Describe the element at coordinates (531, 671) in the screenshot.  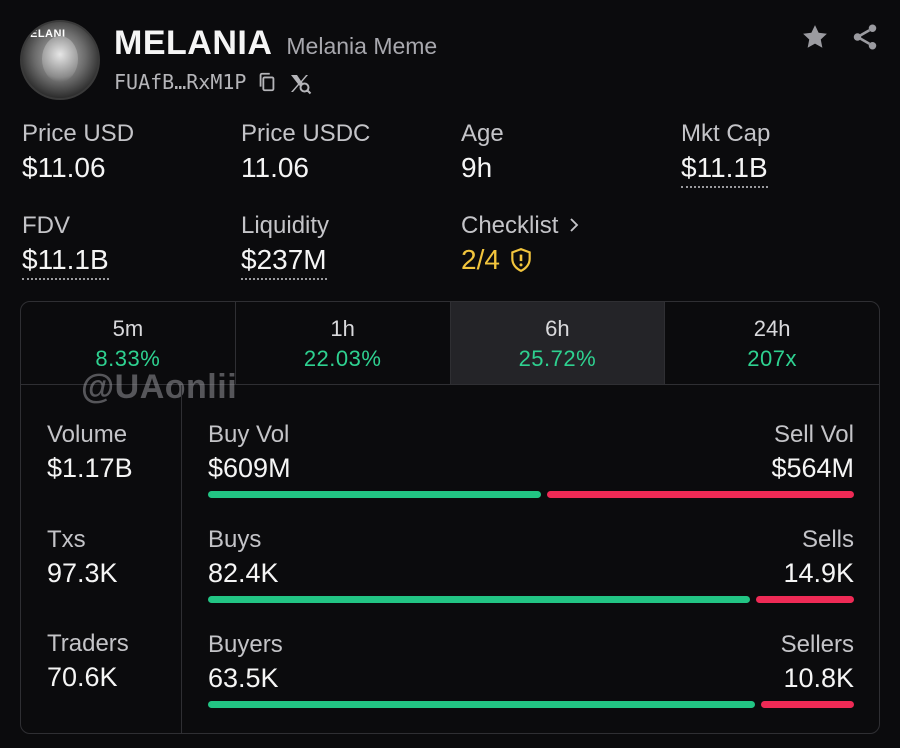
I see `row-traders: Buyers 63.5K Sellers 10.8K` at that location.